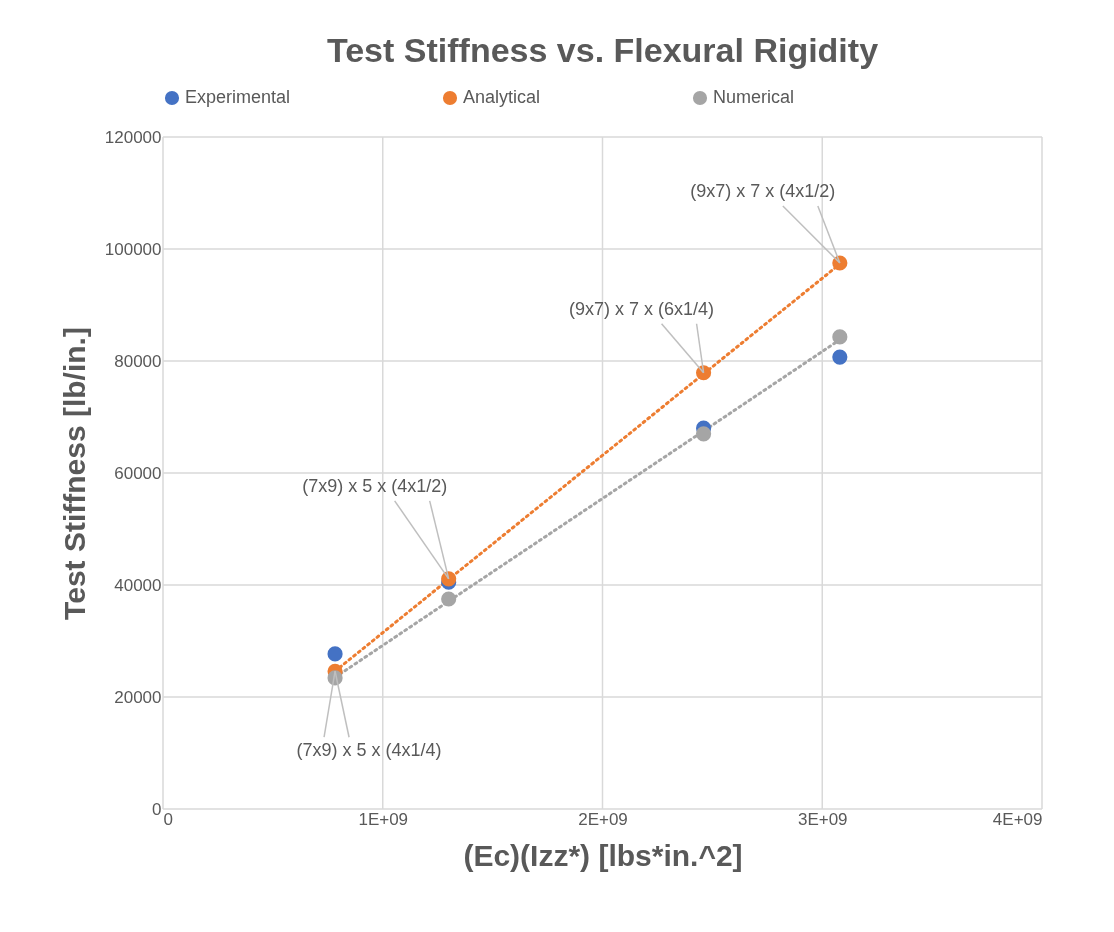  What do you see at coordinates (763, 191) in the screenshot?
I see `annotation: (9x7) x 7 x (4x1/2)` at bounding box center [763, 191].